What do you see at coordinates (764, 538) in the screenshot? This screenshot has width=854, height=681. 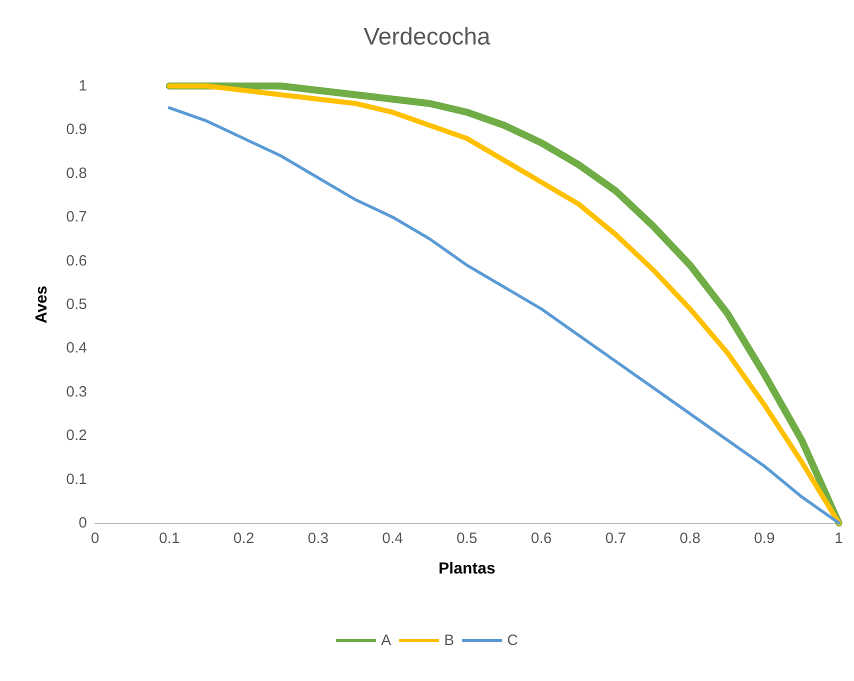 I see `x-tick-label: 0.9` at bounding box center [764, 538].